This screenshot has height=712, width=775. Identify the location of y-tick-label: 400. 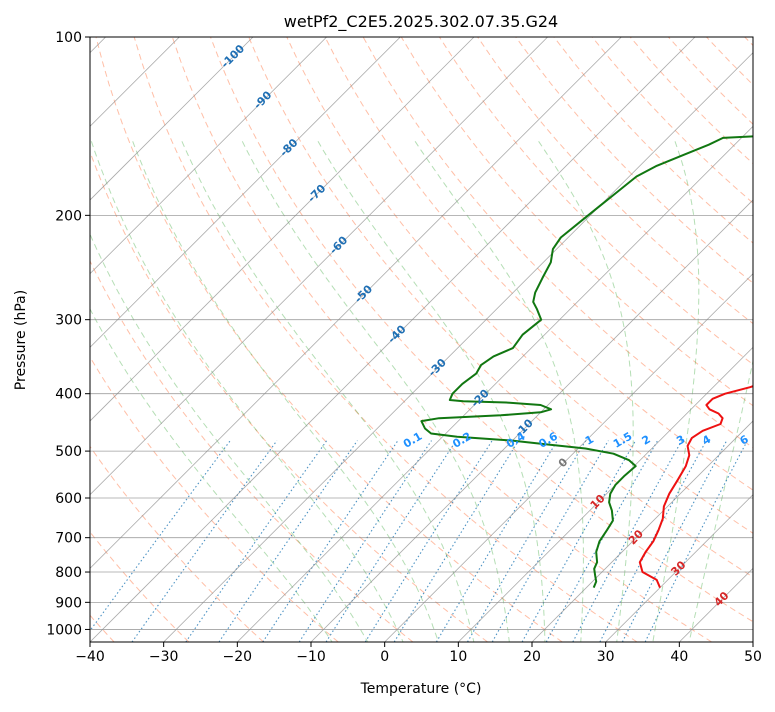
(68, 395).